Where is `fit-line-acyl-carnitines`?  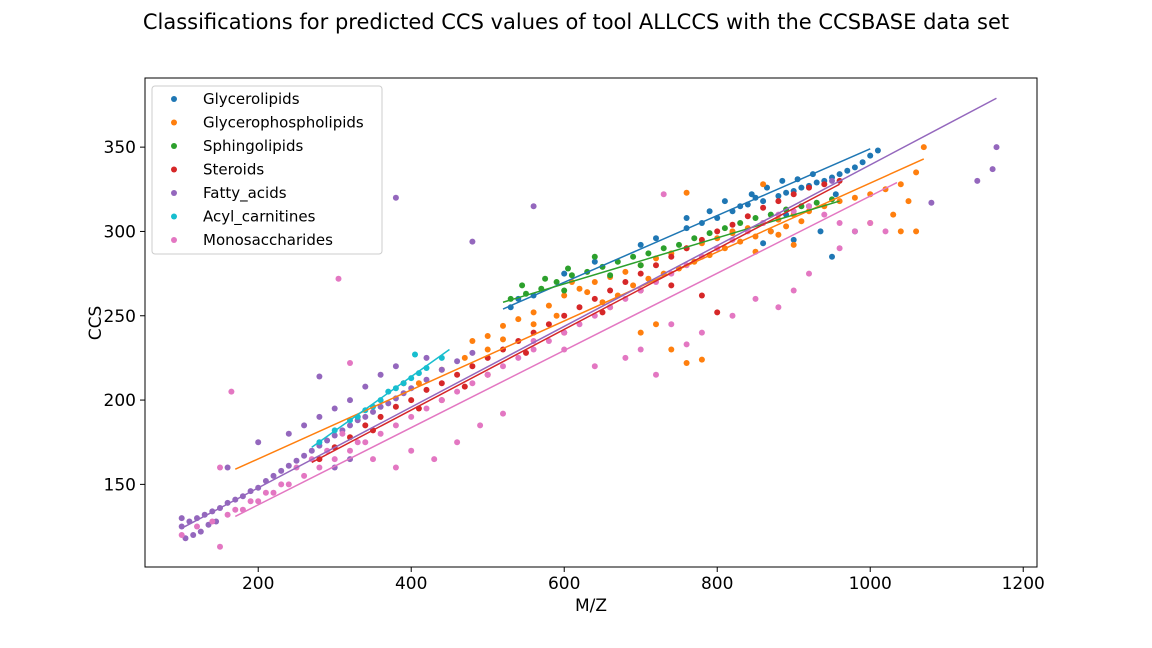 fit-line-acyl-carnitines is located at coordinates (380, 398).